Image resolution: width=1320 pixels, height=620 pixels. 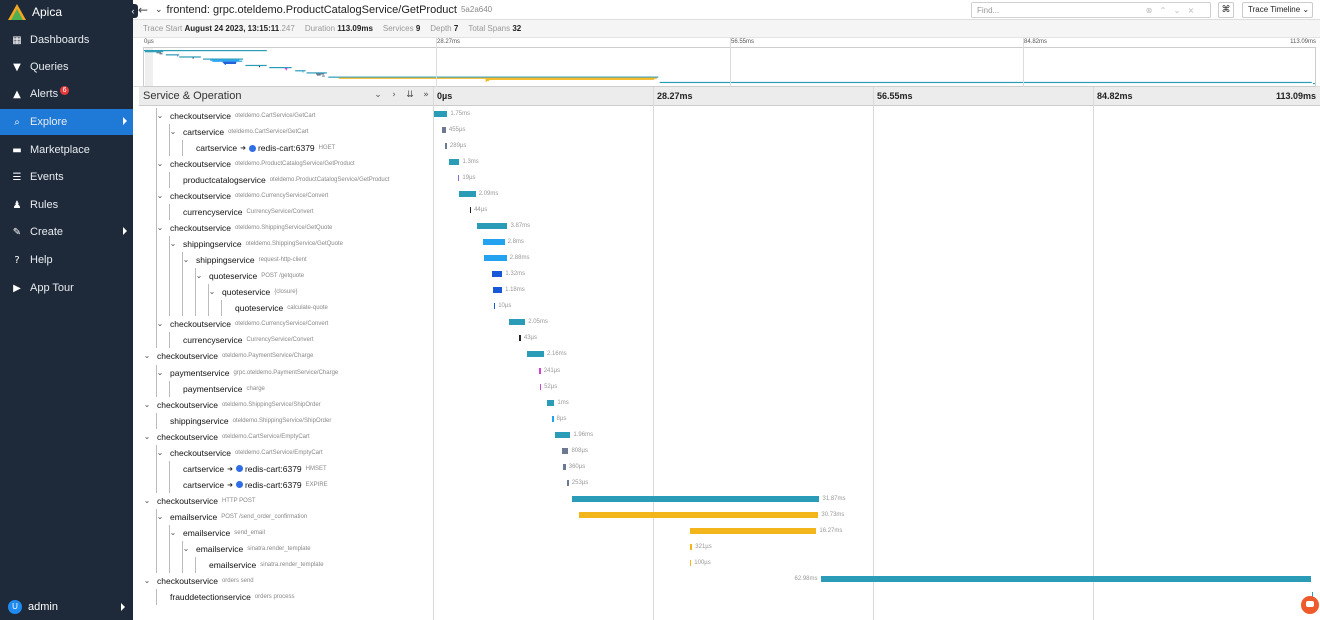 I want to click on span-name: cartservice ➜ redis-cart:6379 HMSET, so click(x=255, y=469).